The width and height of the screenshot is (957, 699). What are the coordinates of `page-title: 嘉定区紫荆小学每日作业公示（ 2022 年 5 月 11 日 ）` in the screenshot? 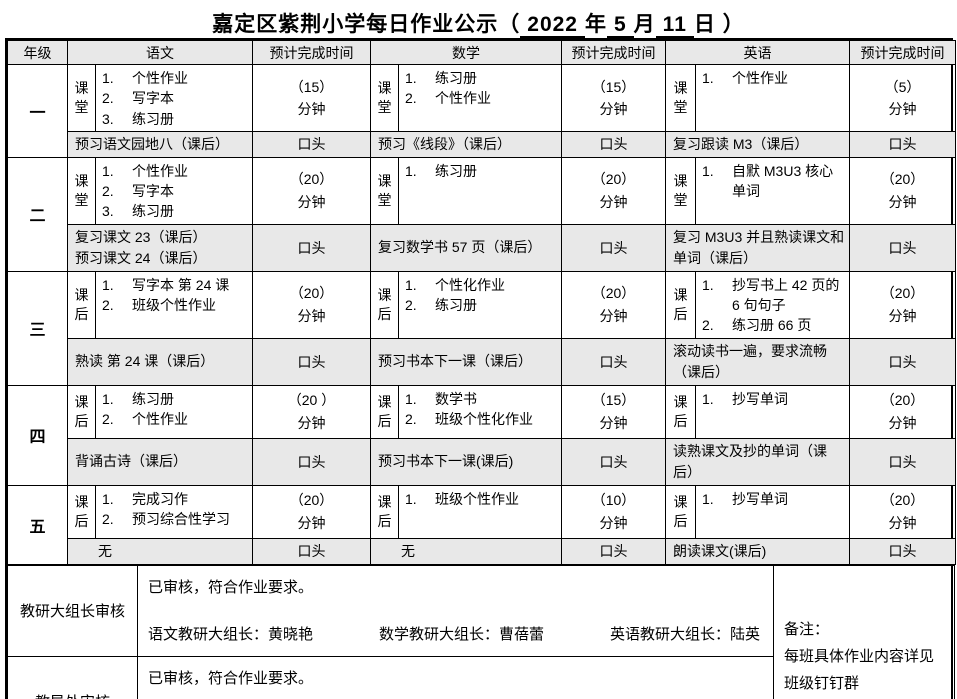 It's located at (478, 19).